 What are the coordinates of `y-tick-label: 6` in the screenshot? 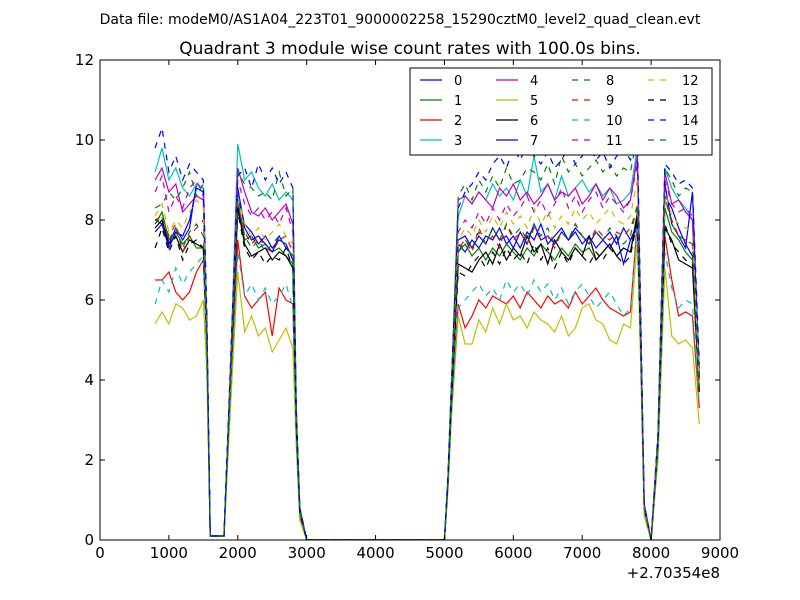 It's located at (89, 300).